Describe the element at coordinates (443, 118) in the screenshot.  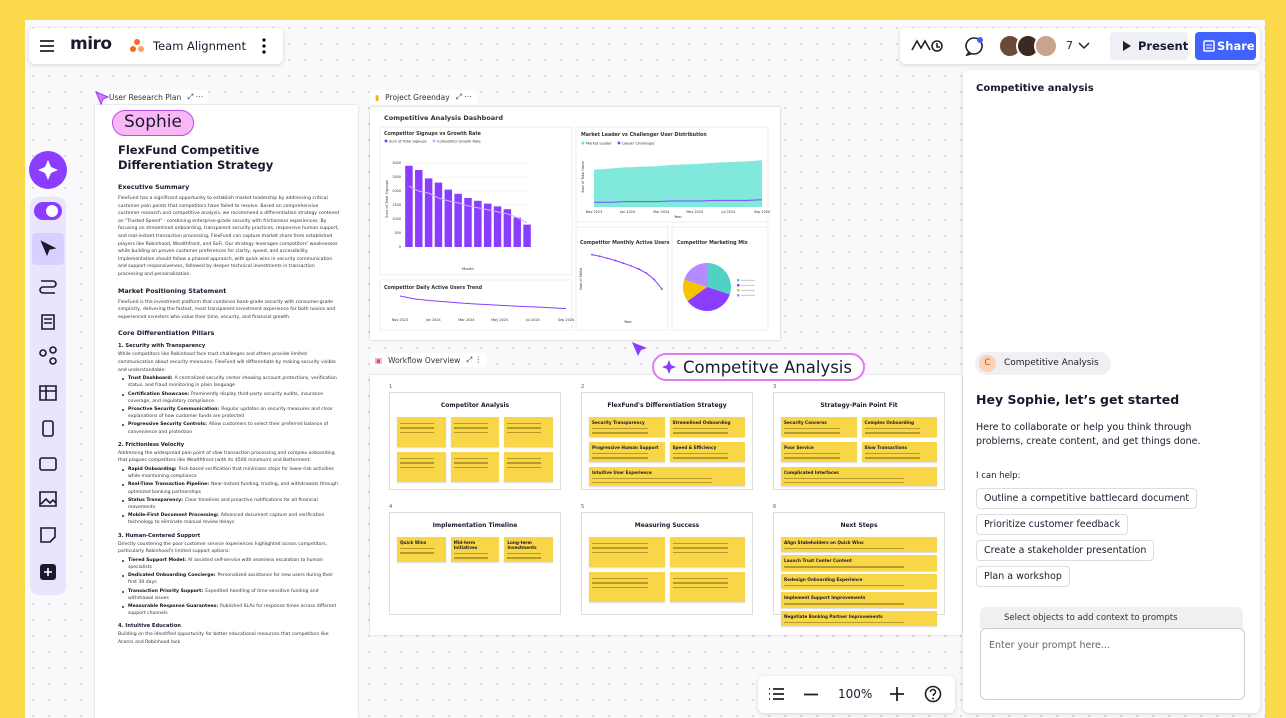
I see `dashboard-title: Competitive Analysis Dashboard` at that location.